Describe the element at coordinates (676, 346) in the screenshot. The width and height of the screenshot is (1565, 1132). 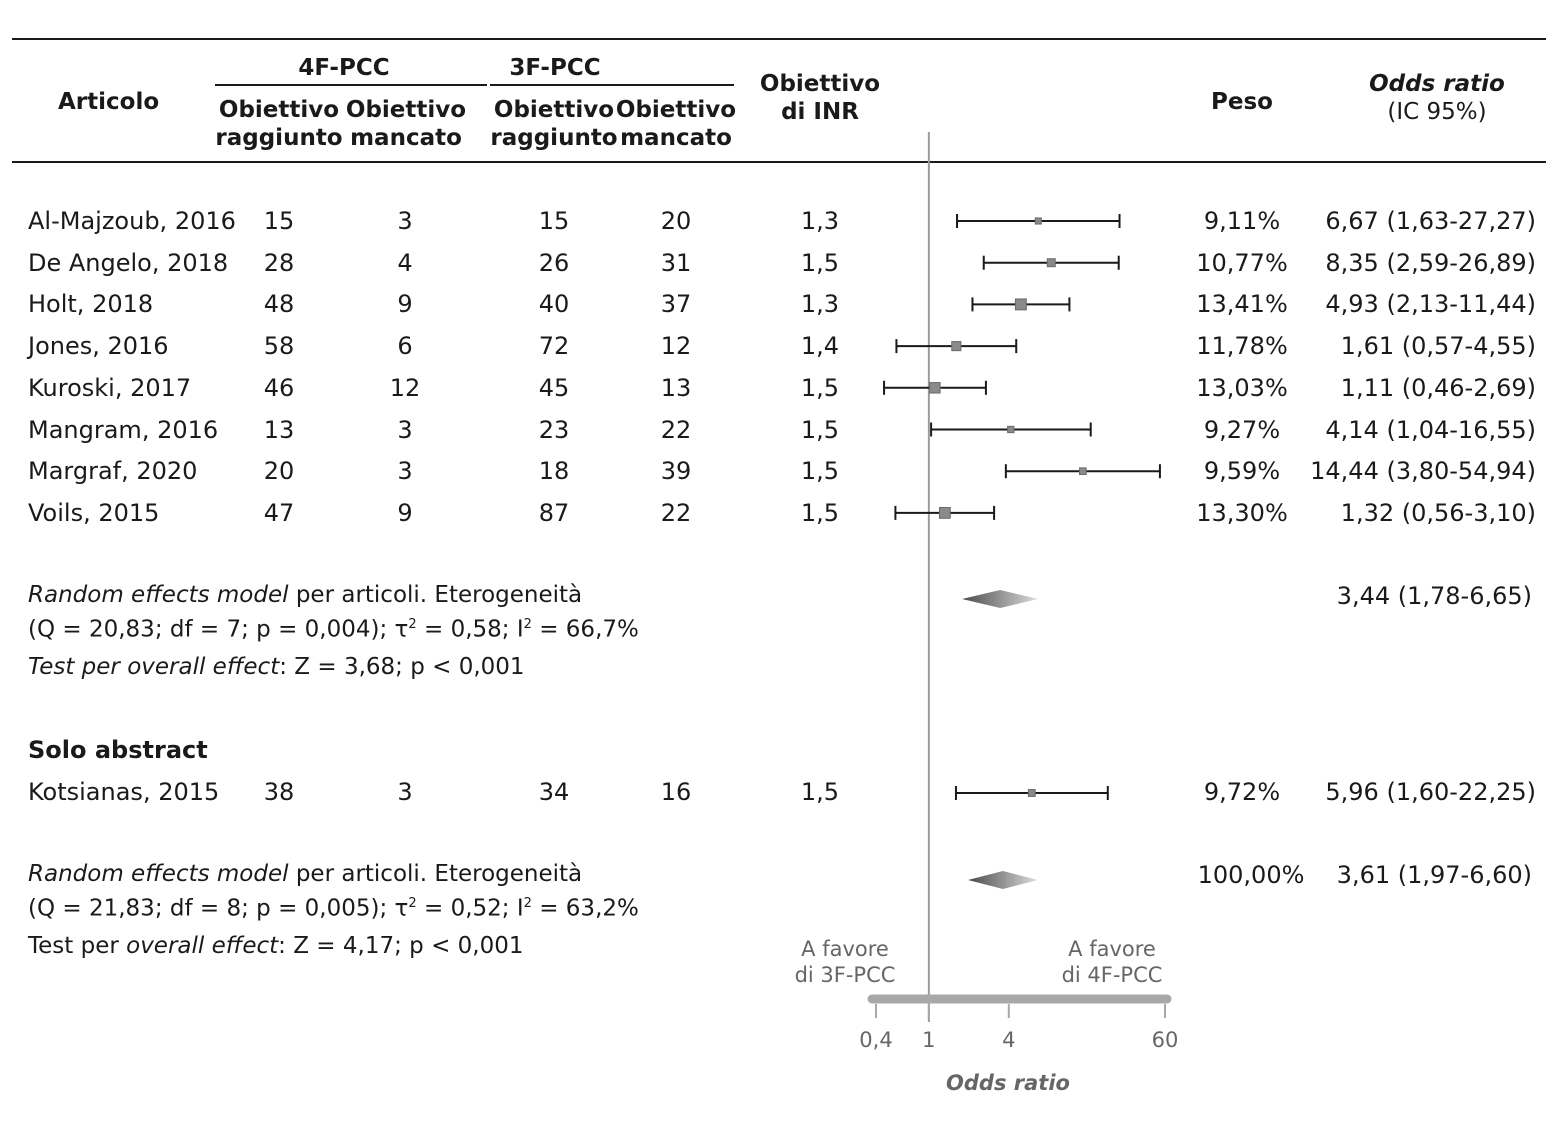
I see `study-3f-missed: 12` at that location.